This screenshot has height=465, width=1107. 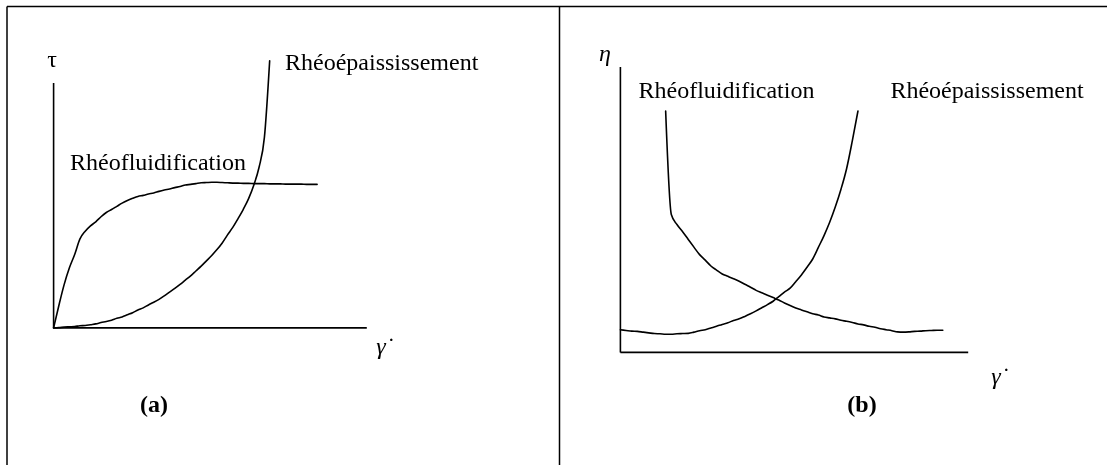 What do you see at coordinates (52, 59) in the screenshot?
I see `y-axis-title: τ` at bounding box center [52, 59].